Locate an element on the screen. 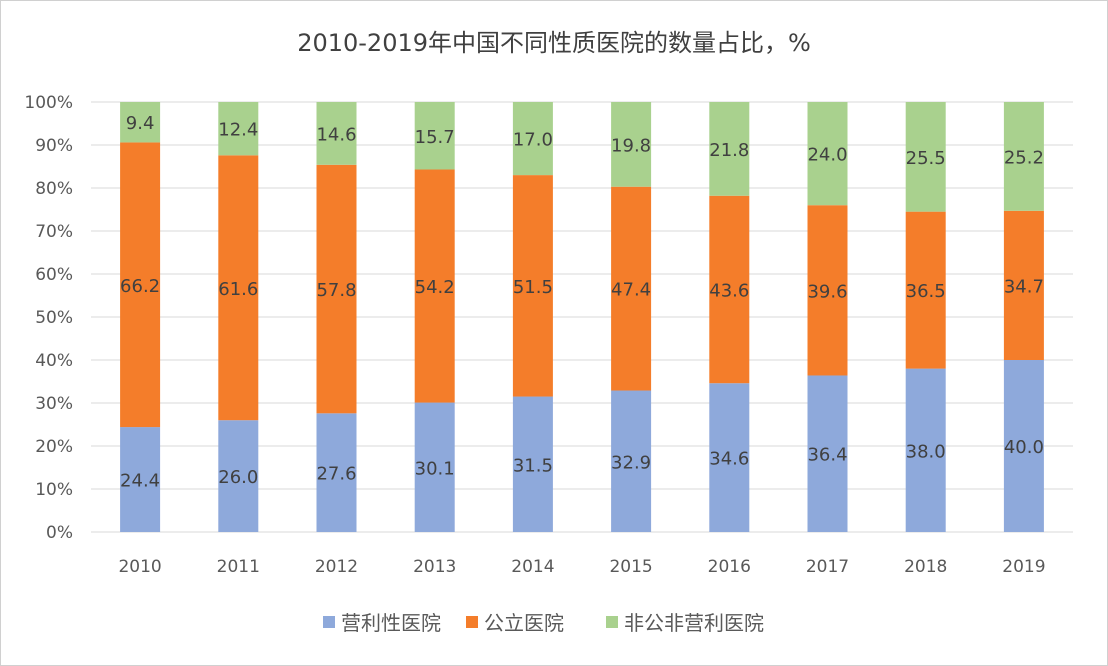 The image size is (1108, 666). legend-label: 公立医院 is located at coordinates (524, 623).